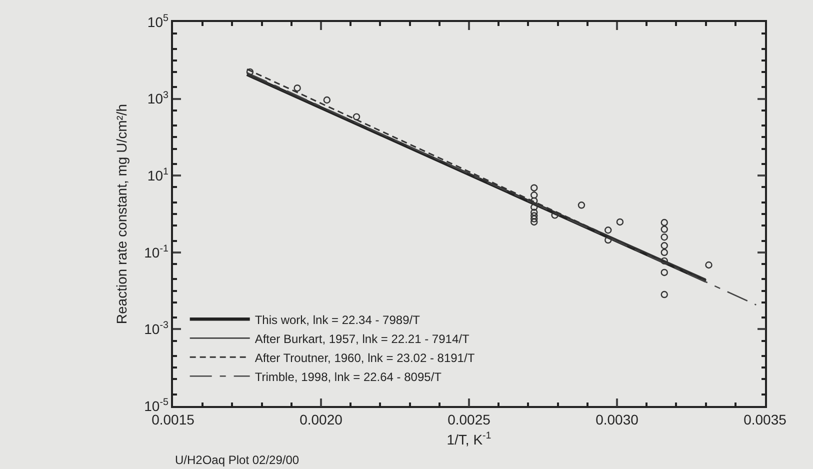  I want to click on legend-label: After Burkart, 1957, lnk = 22.21 - 7914/T, so click(362, 339).